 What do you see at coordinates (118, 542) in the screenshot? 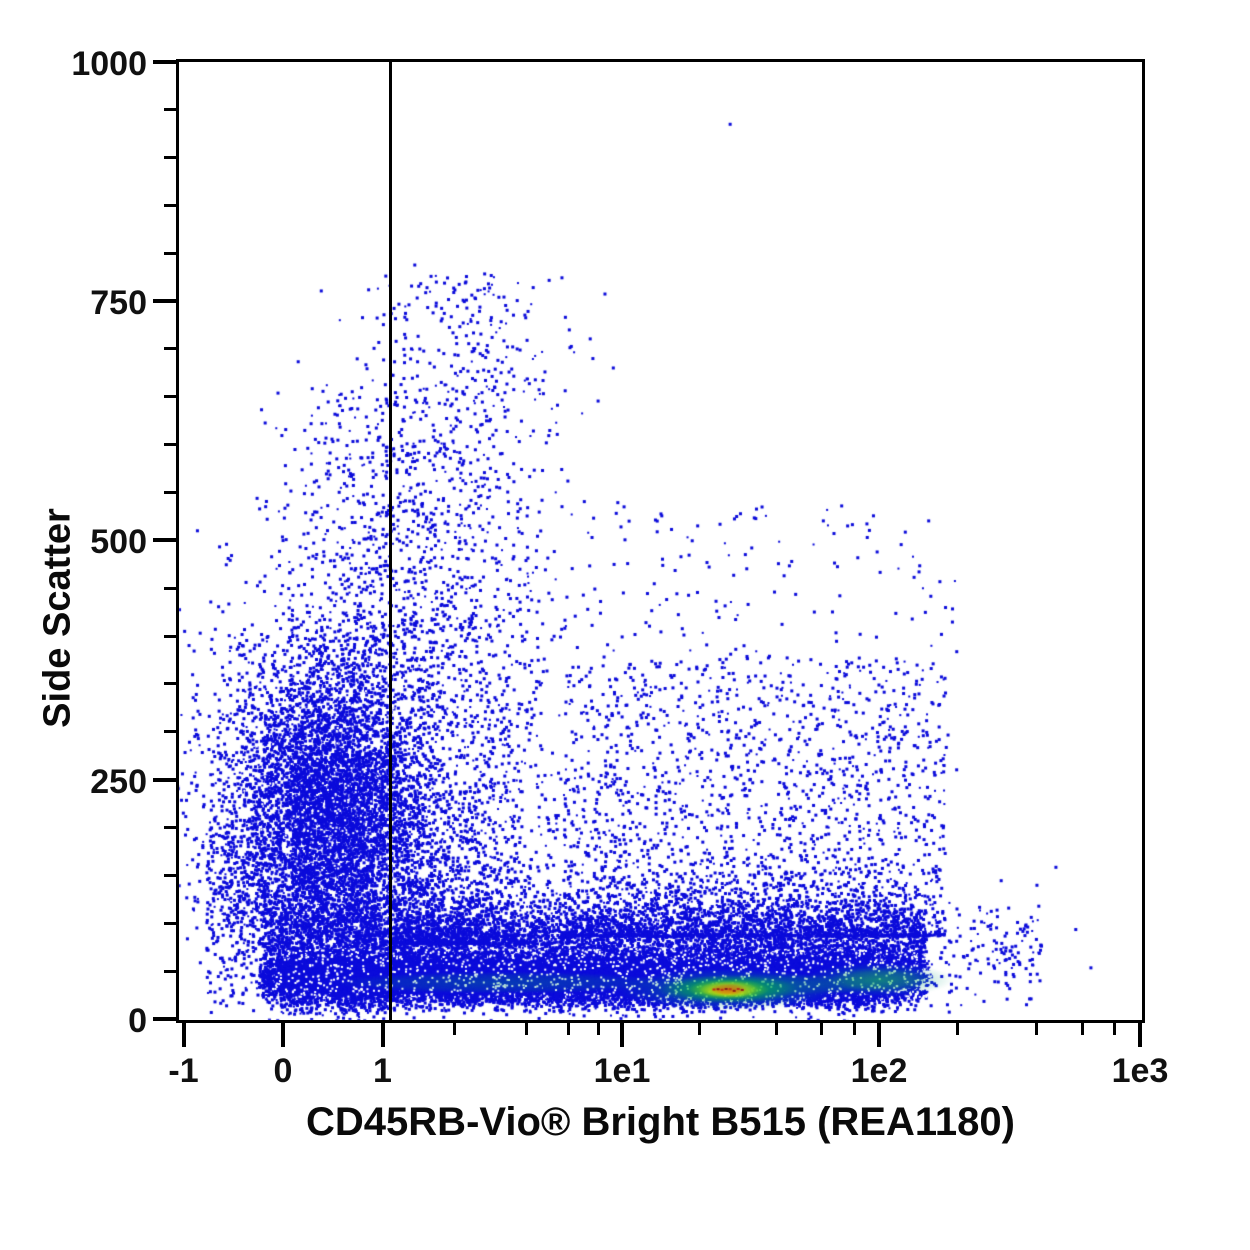
I see `y-tick-label: 500` at bounding box center [118, 542].